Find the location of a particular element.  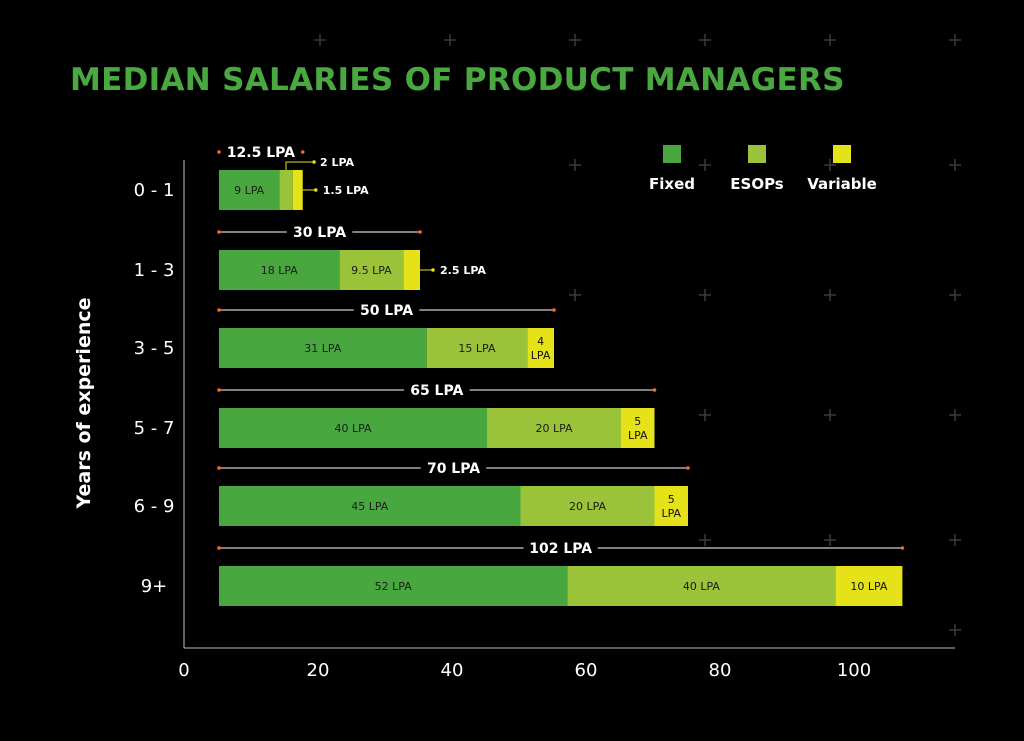

x-tick-label: 20 is located at coordinates (318, 670).